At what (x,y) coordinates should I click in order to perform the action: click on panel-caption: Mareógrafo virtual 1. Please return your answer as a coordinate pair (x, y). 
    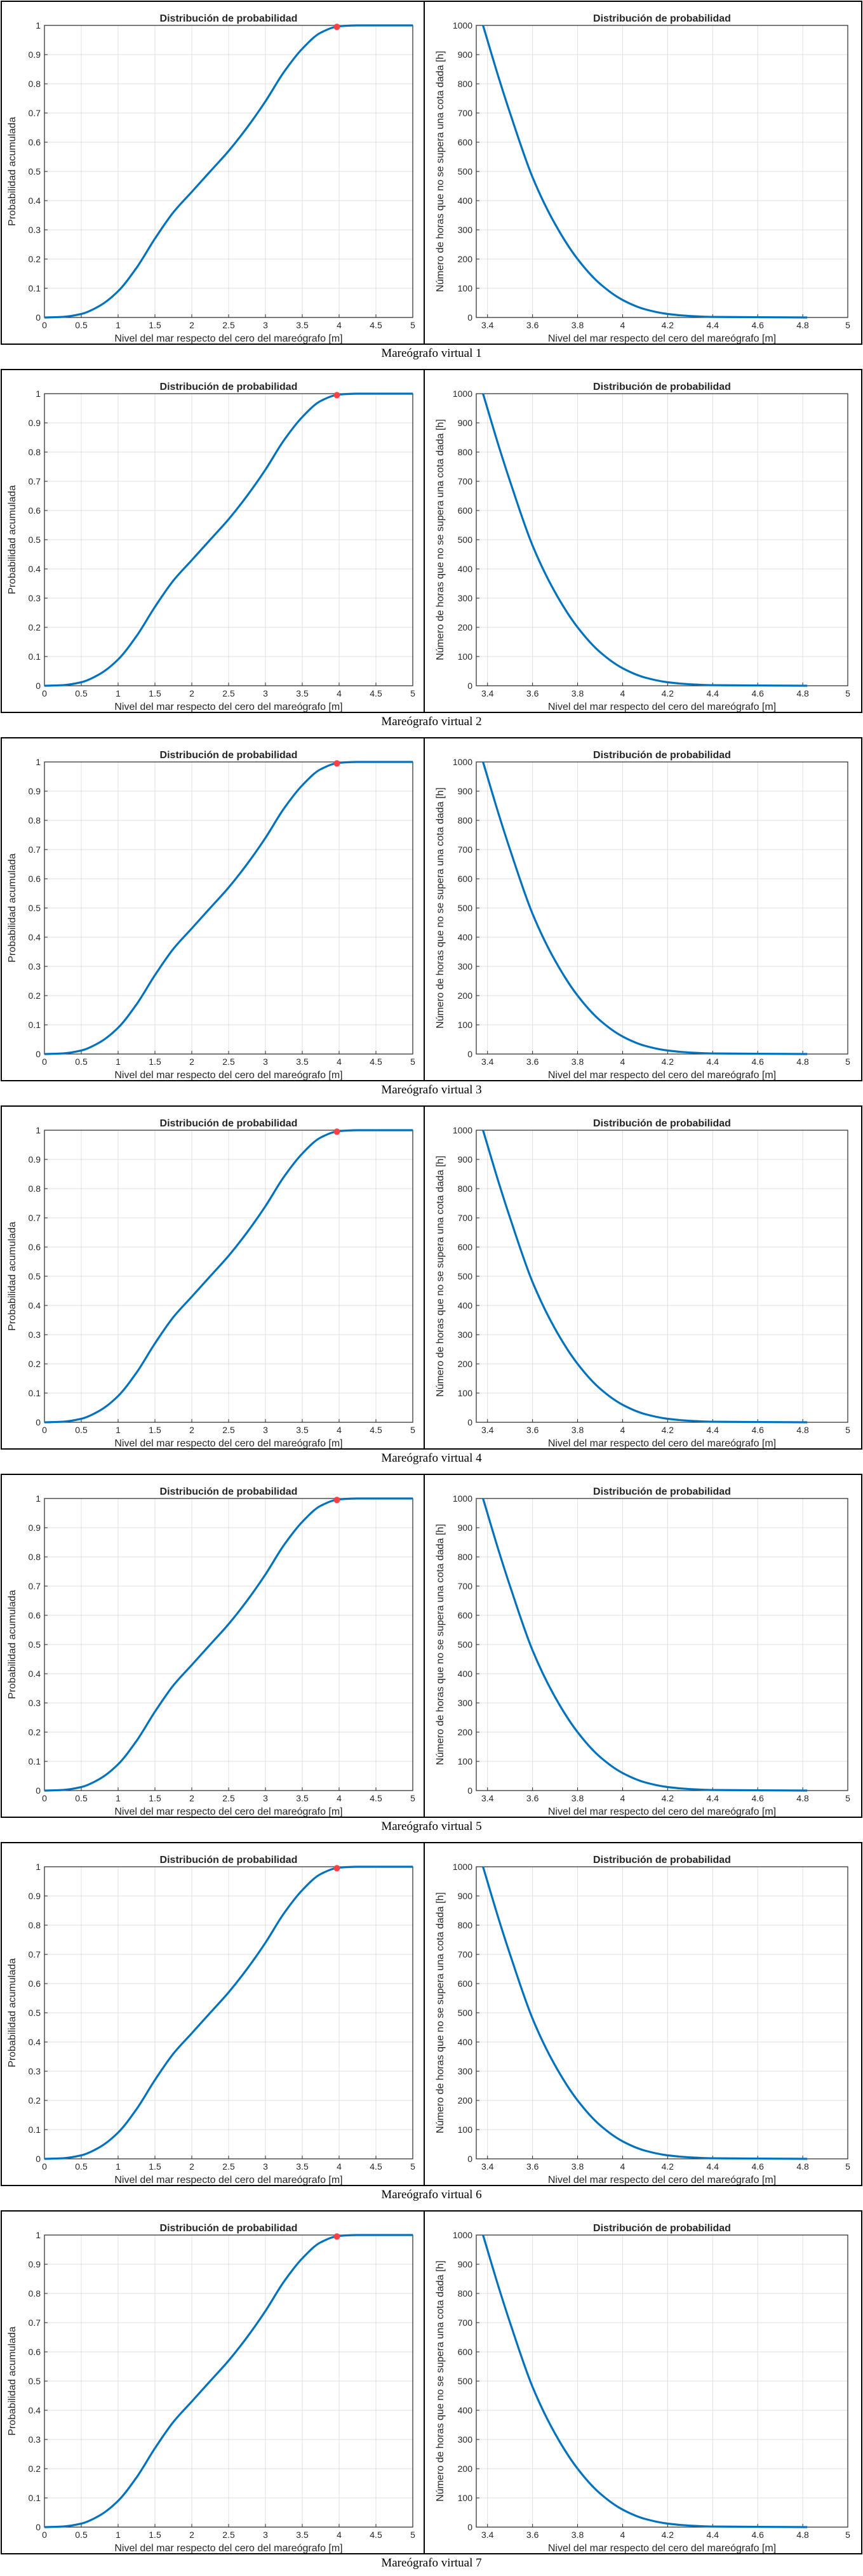
    Looking at the image, I should click on (431, 354).